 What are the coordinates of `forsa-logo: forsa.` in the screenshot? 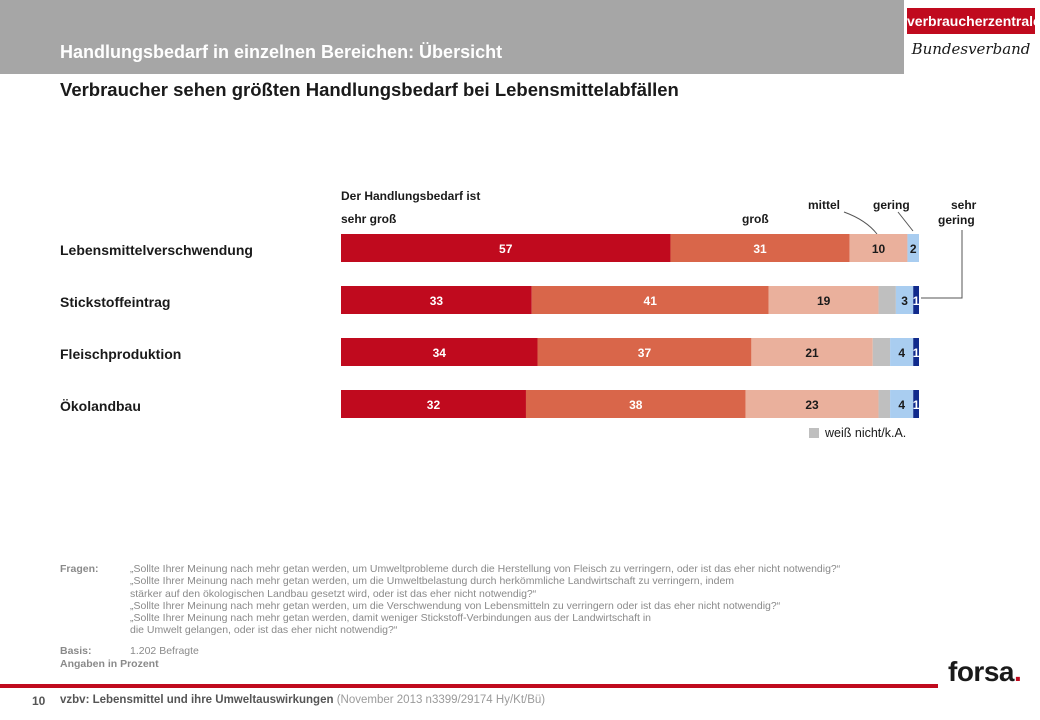 It's located at (985, 671).